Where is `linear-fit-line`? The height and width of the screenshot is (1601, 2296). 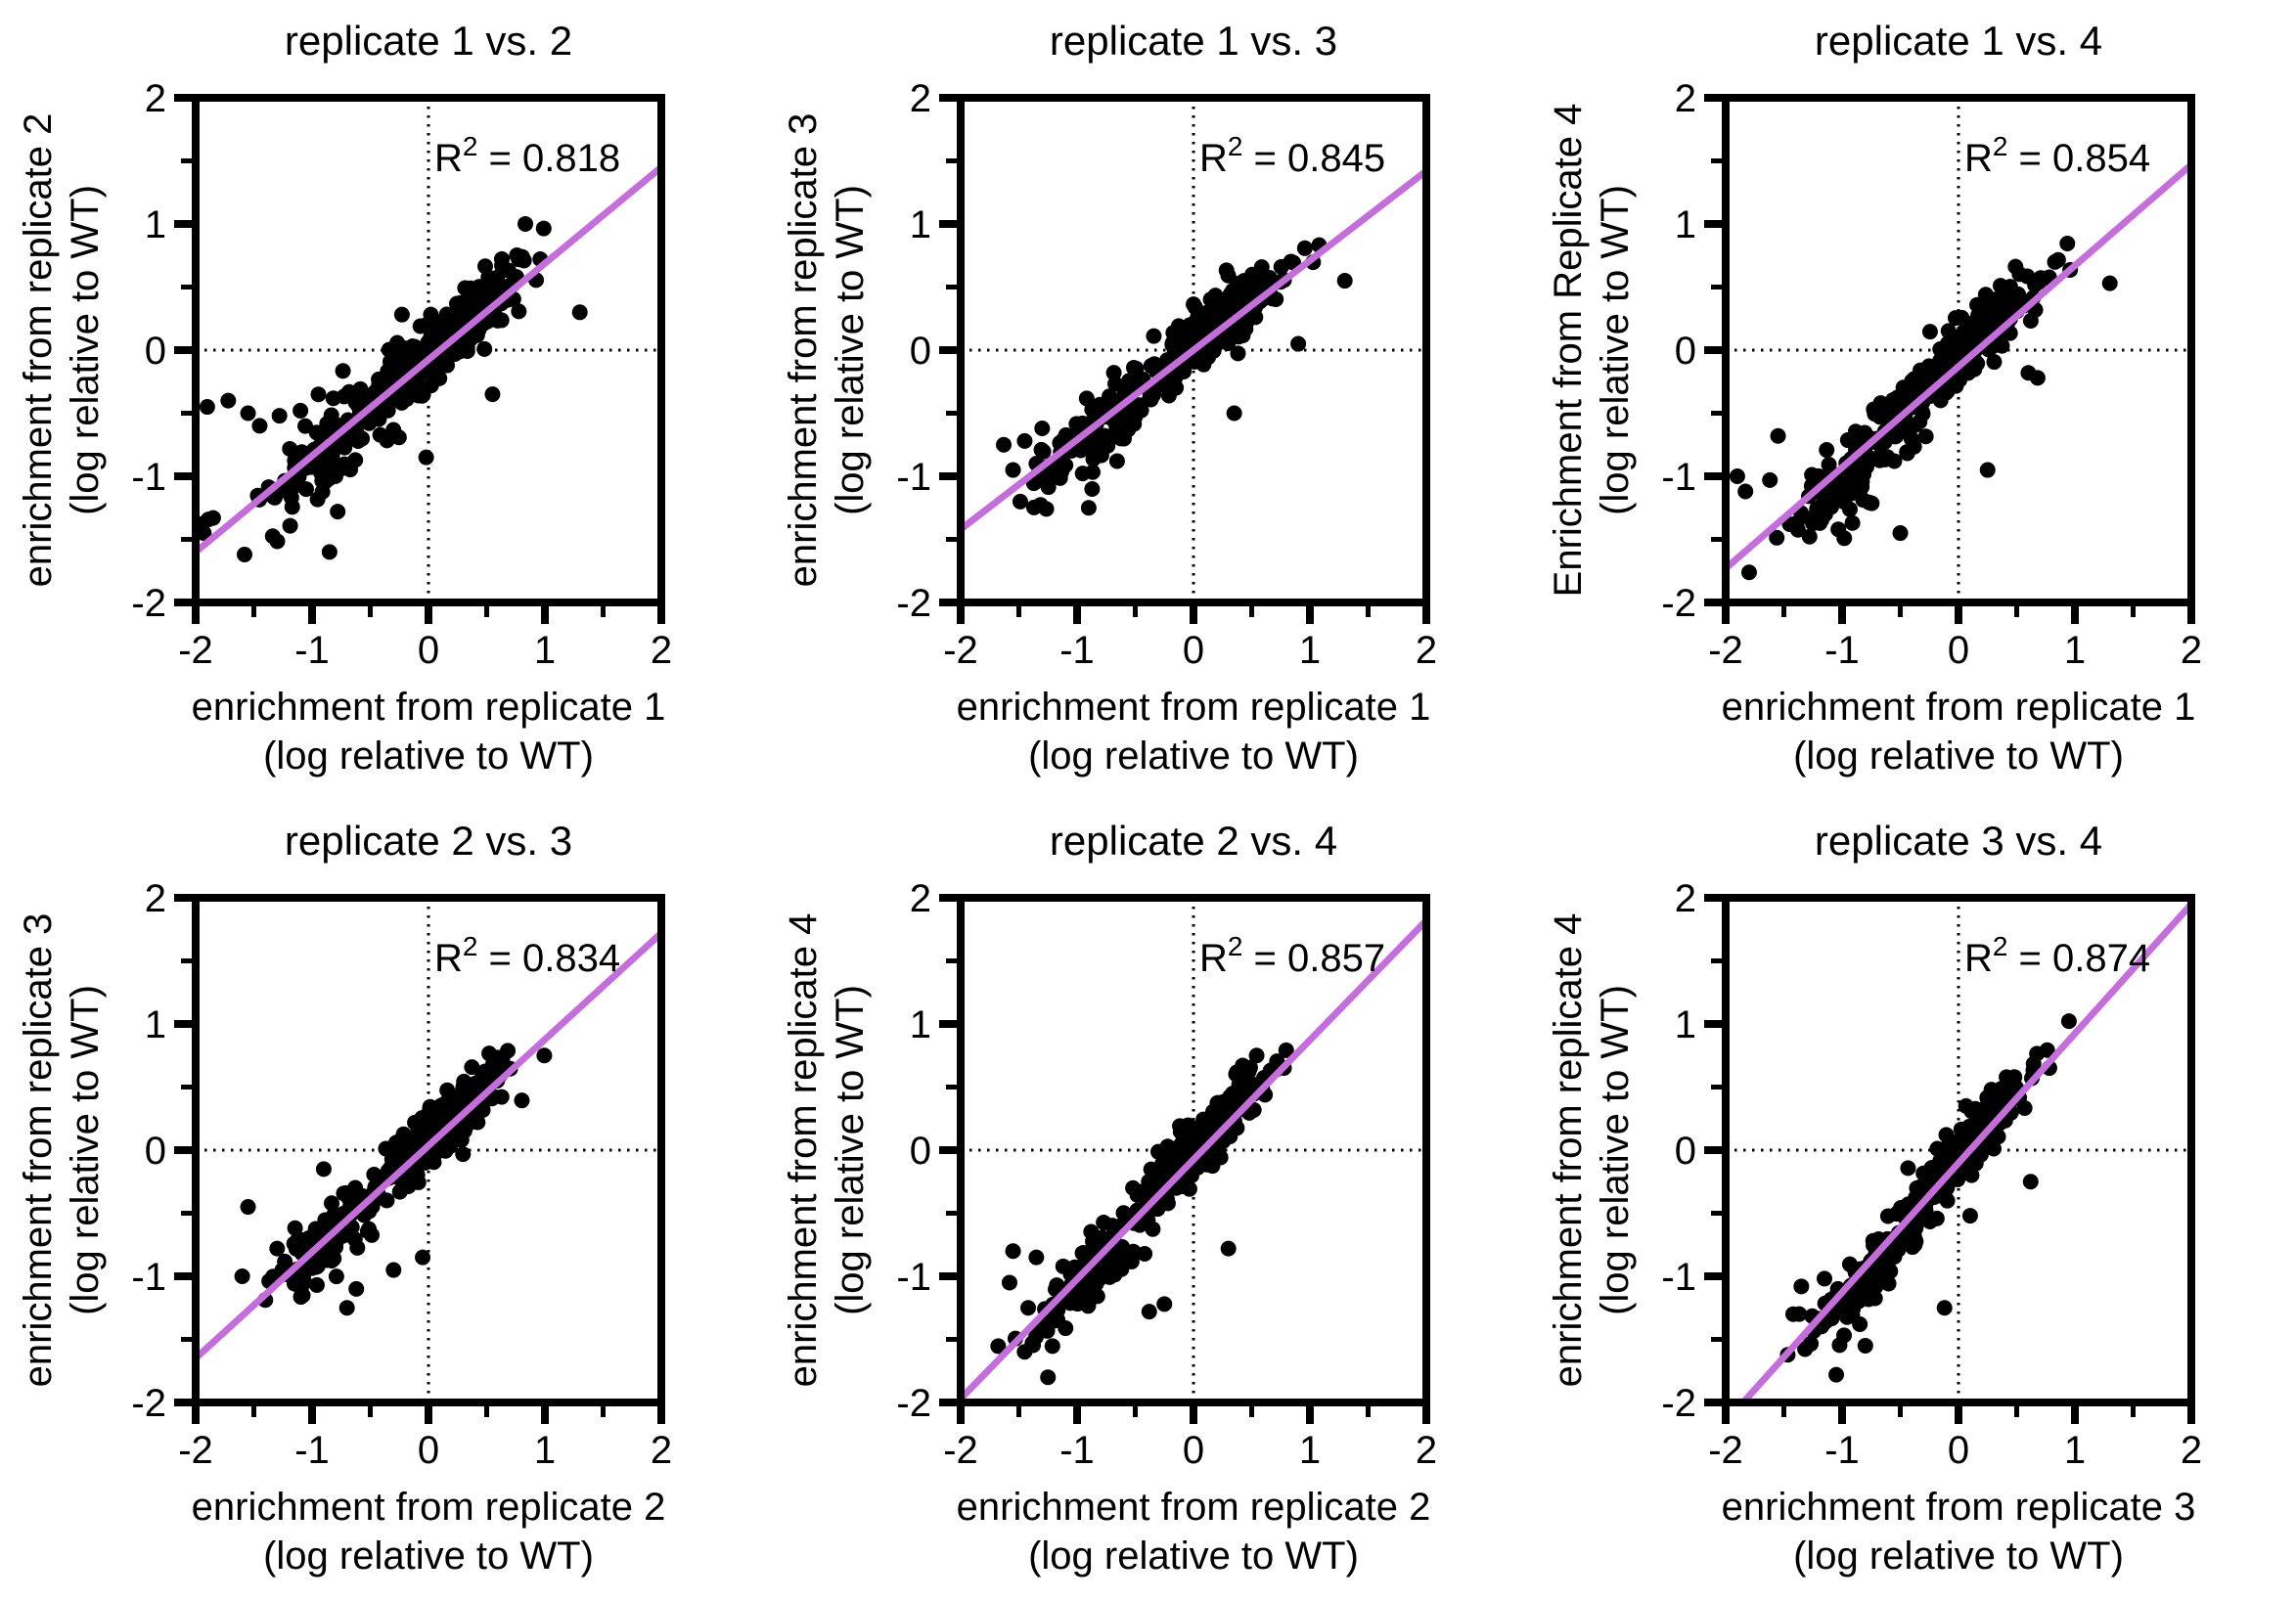 linear-fit-line is located at coordinates (429, 1145).